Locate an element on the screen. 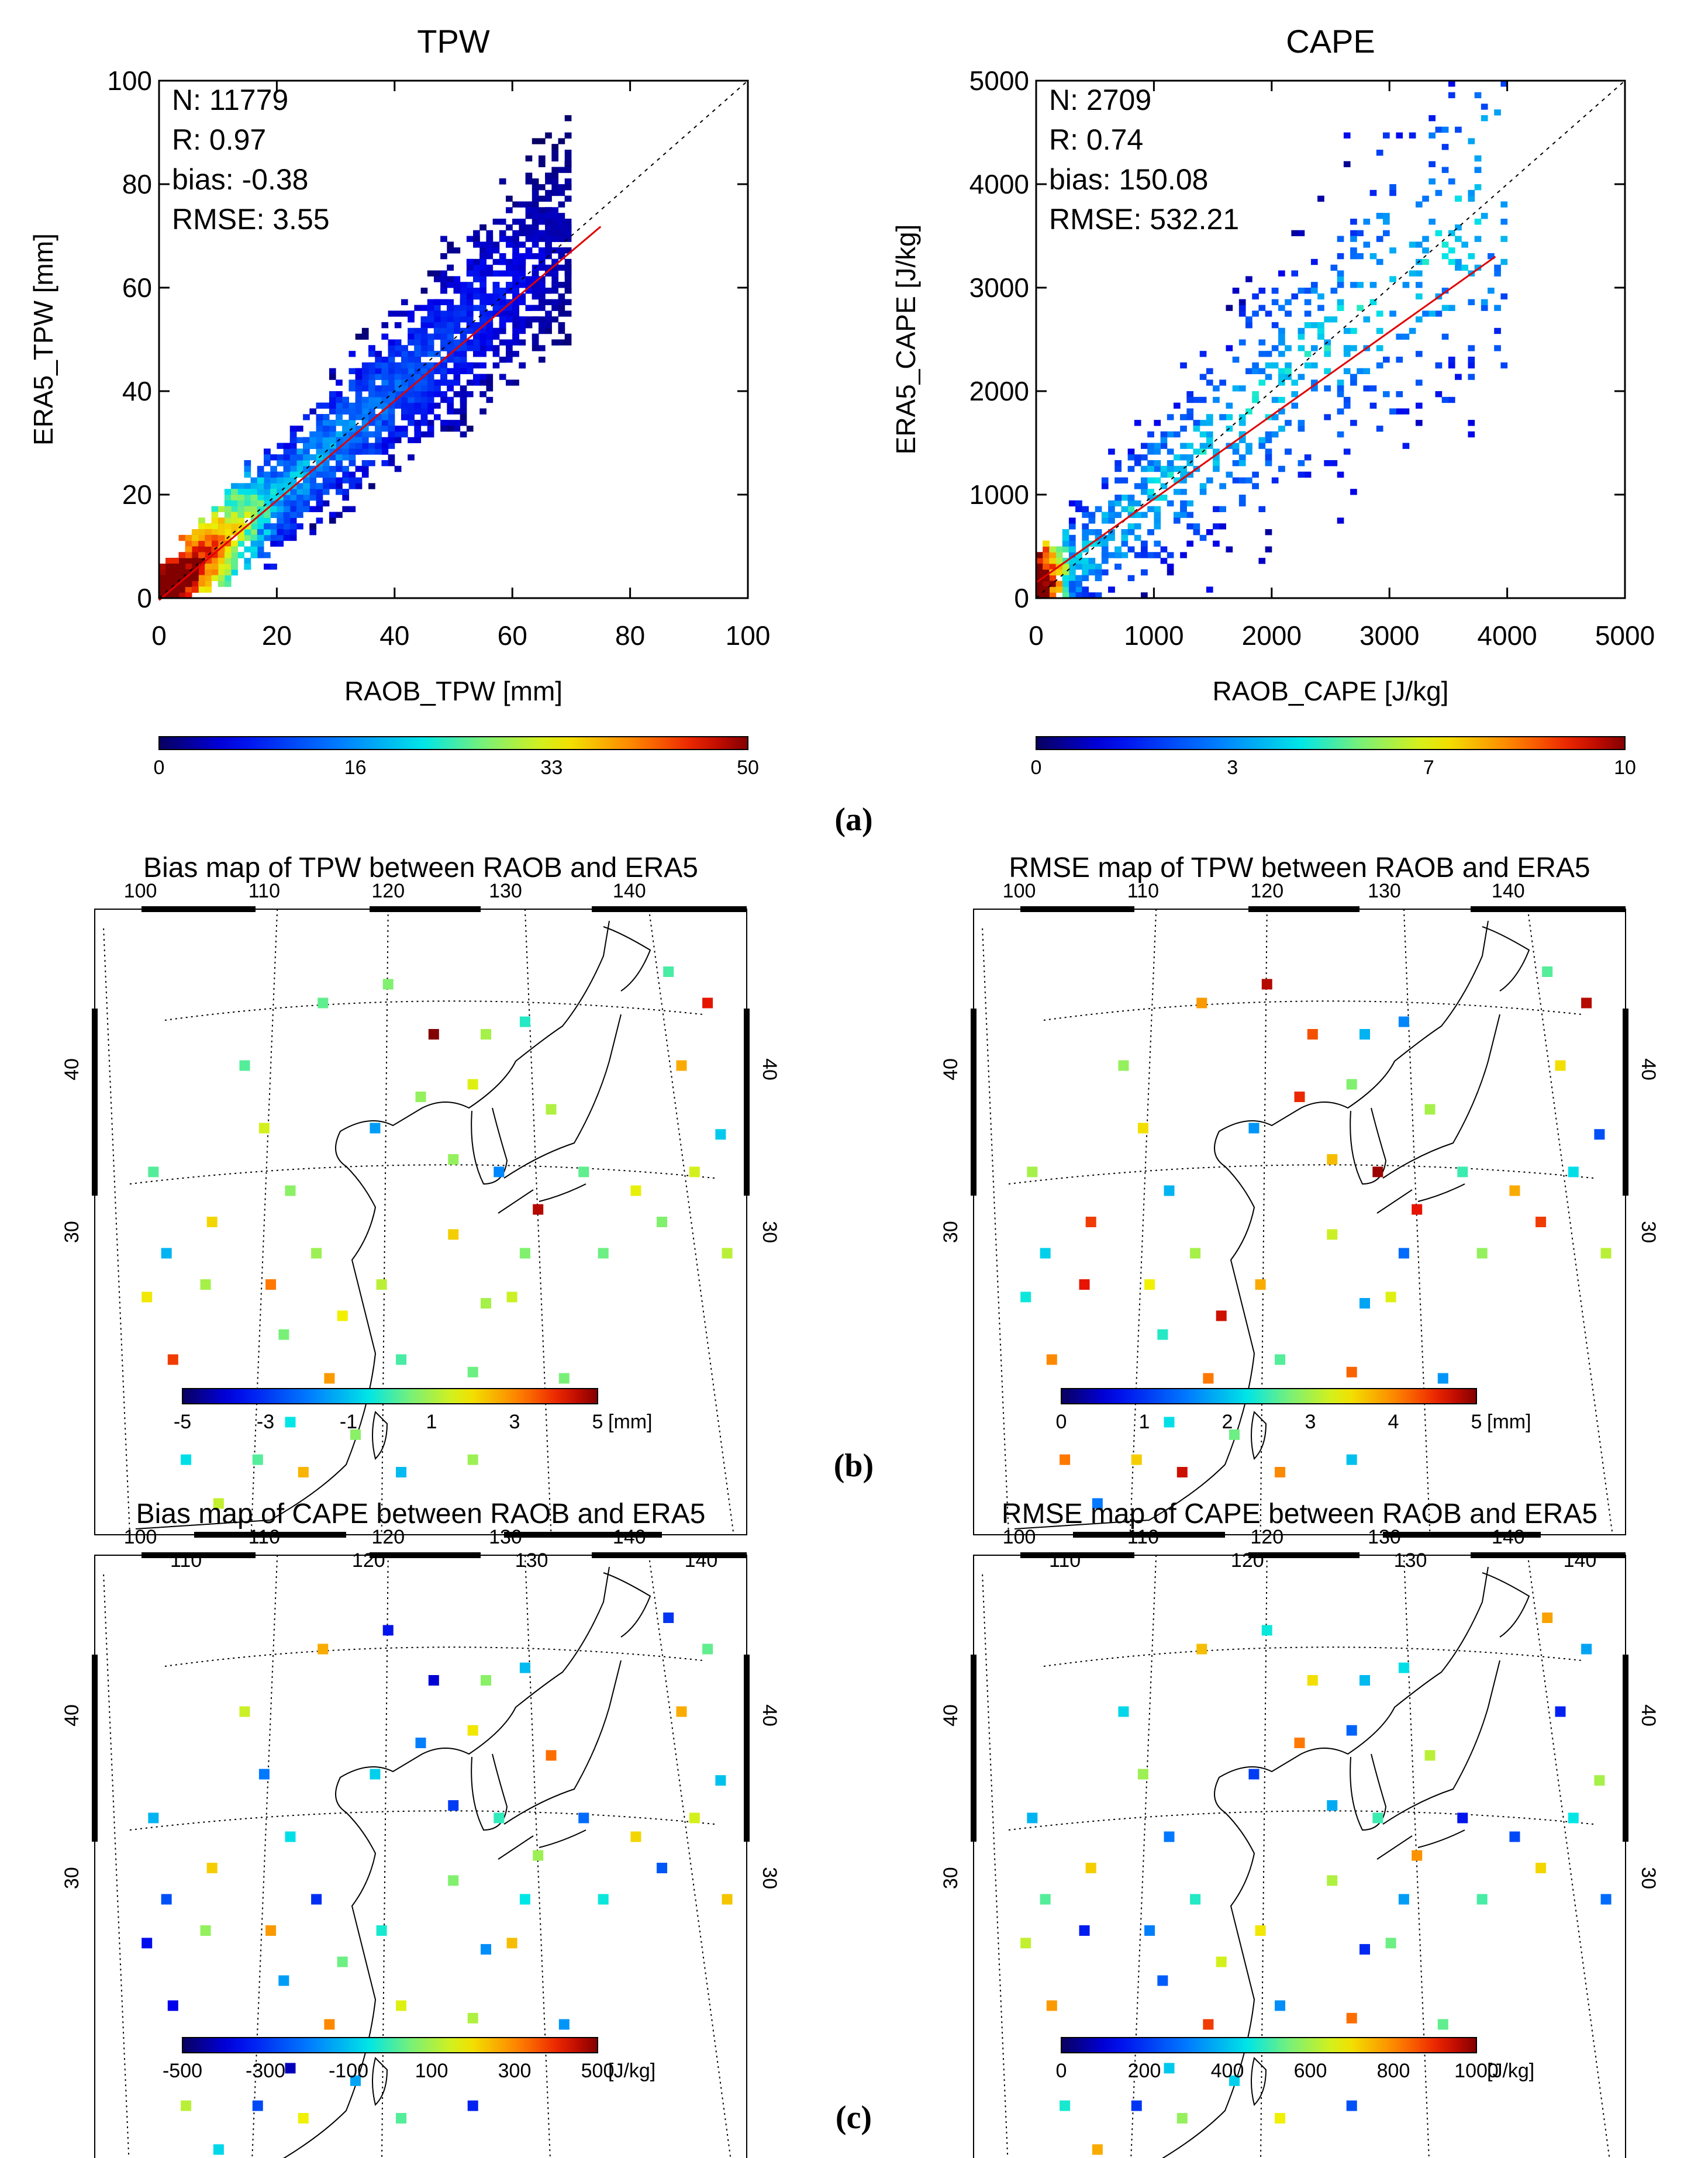 The image size is (1708, 2158). x-tick-label: 3000 is located at coordinates (1389, 635).